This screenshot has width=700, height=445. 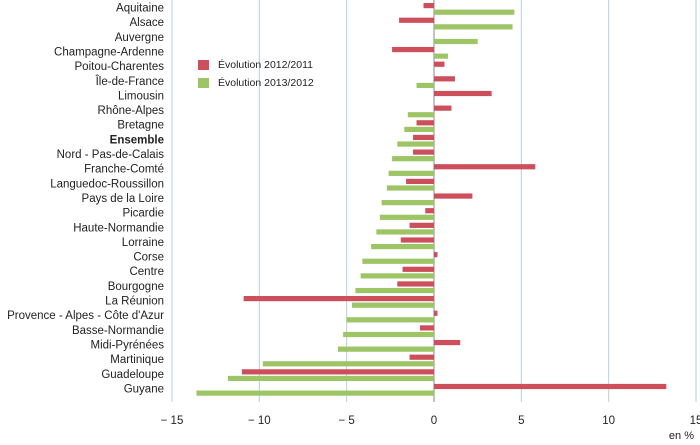 What do you see at coordinates (259, 421) in the screenshot?
I see `x-tick-label: − 10` at bounding box center [259, 421].